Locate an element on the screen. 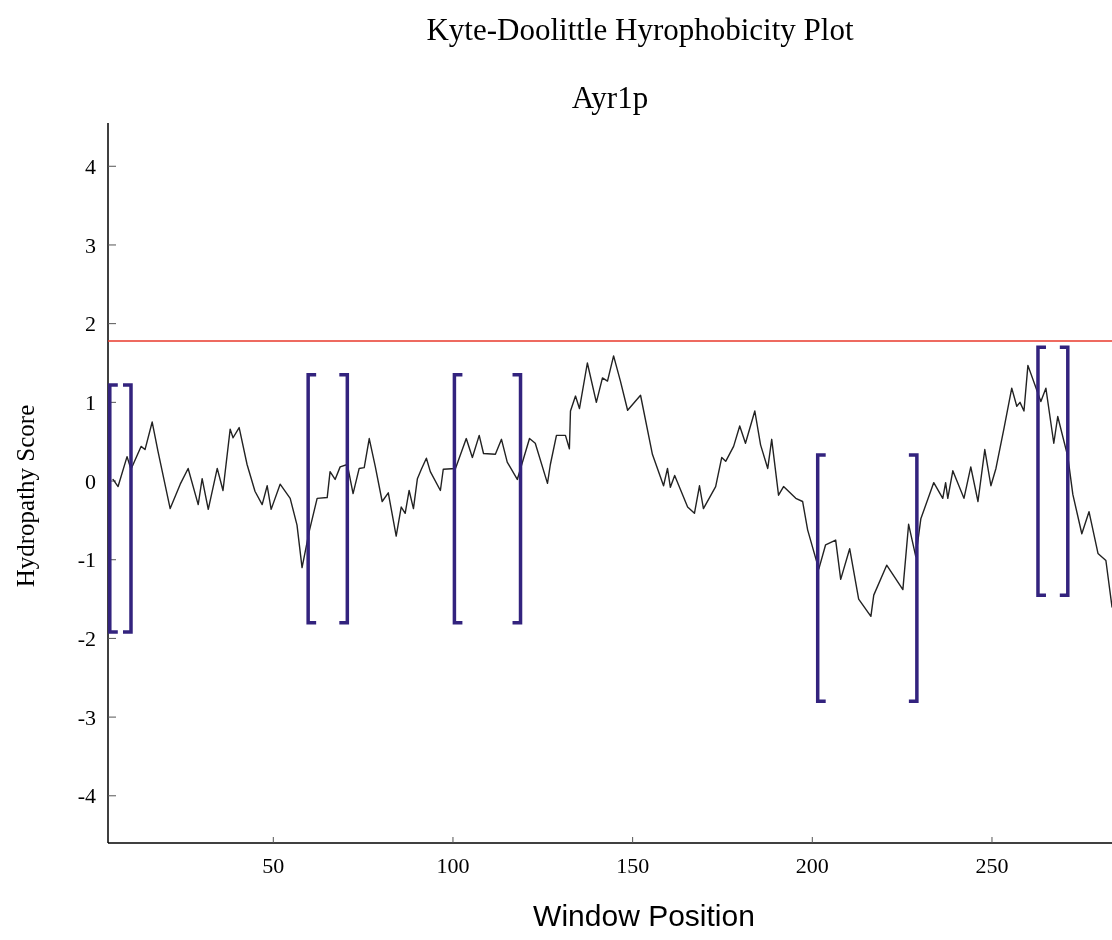  y-tick-label: 1 is located at coordinates (90, 403).